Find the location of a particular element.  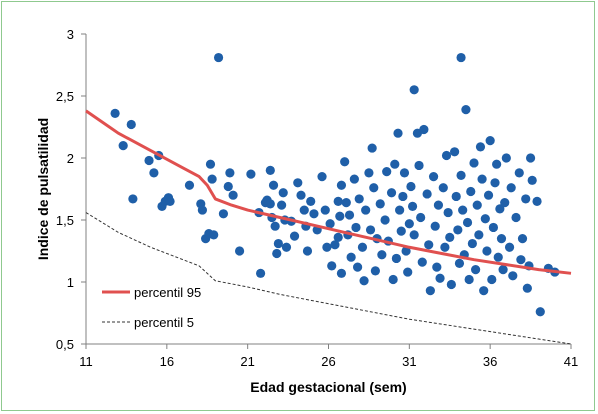

y-ticks: 0,5 1 1,5 2 2,5 3 is located at coordinates (71, 189).